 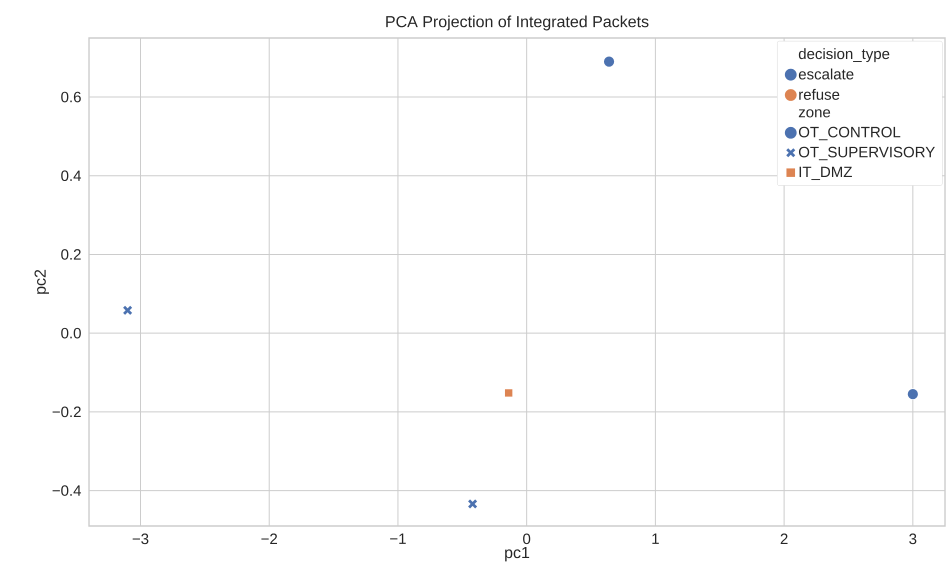 What do you see at coordinates (66, 412) in the screenshot?
I see `y-tick-label: −0.2` at bounding box center [66, 412].